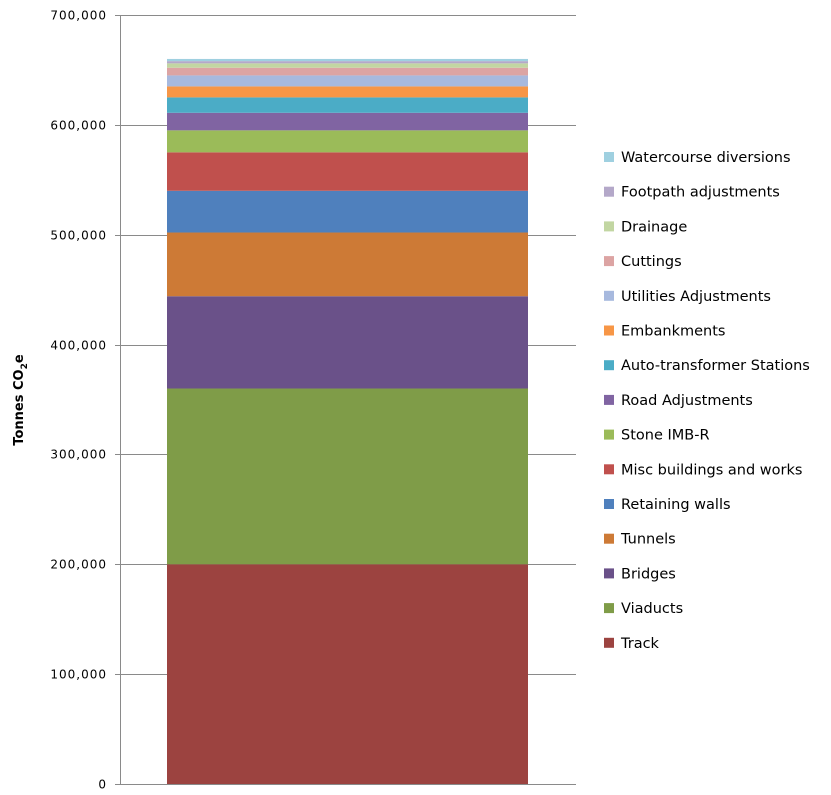 This screenshot has width=831, height=795. I want to click on y-tick-label: 400,000, so click(78, 346).